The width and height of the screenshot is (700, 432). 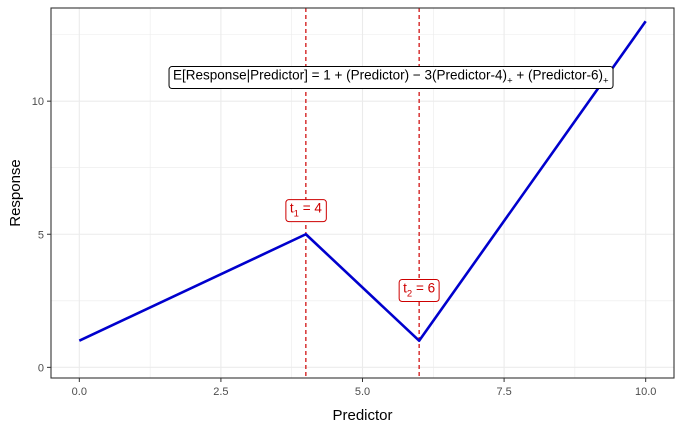 I want to click on knot-label-2-text: t2 = 6, so click(x=419, y=289).